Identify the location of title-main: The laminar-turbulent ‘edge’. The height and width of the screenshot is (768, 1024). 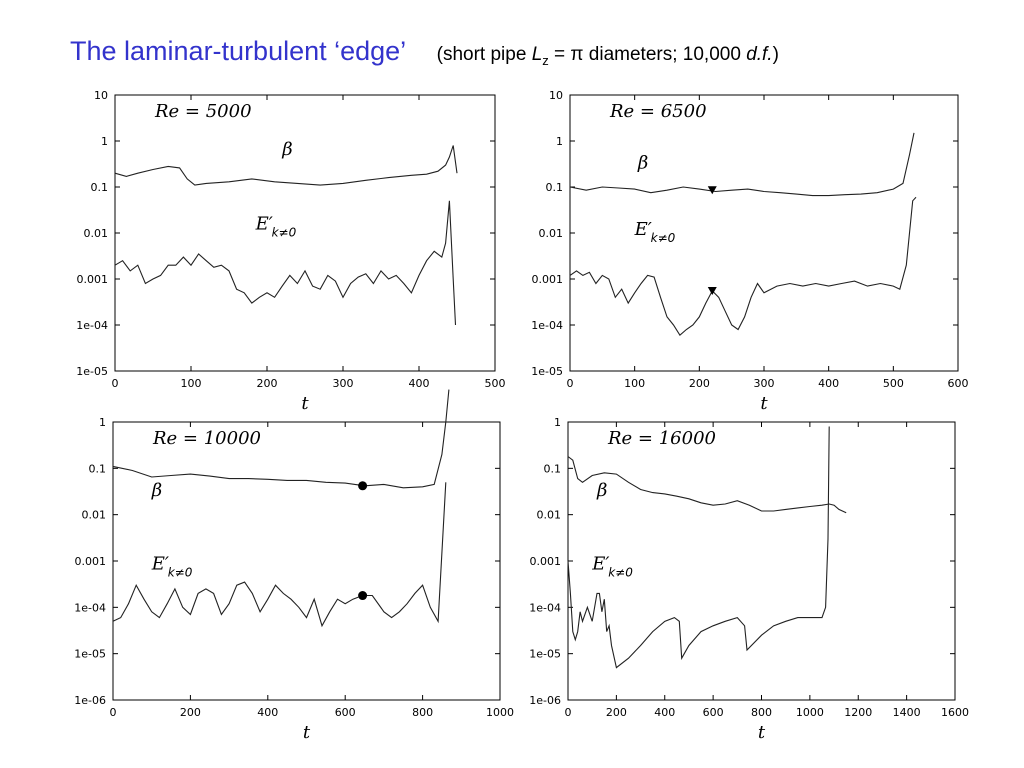
(238, 51).